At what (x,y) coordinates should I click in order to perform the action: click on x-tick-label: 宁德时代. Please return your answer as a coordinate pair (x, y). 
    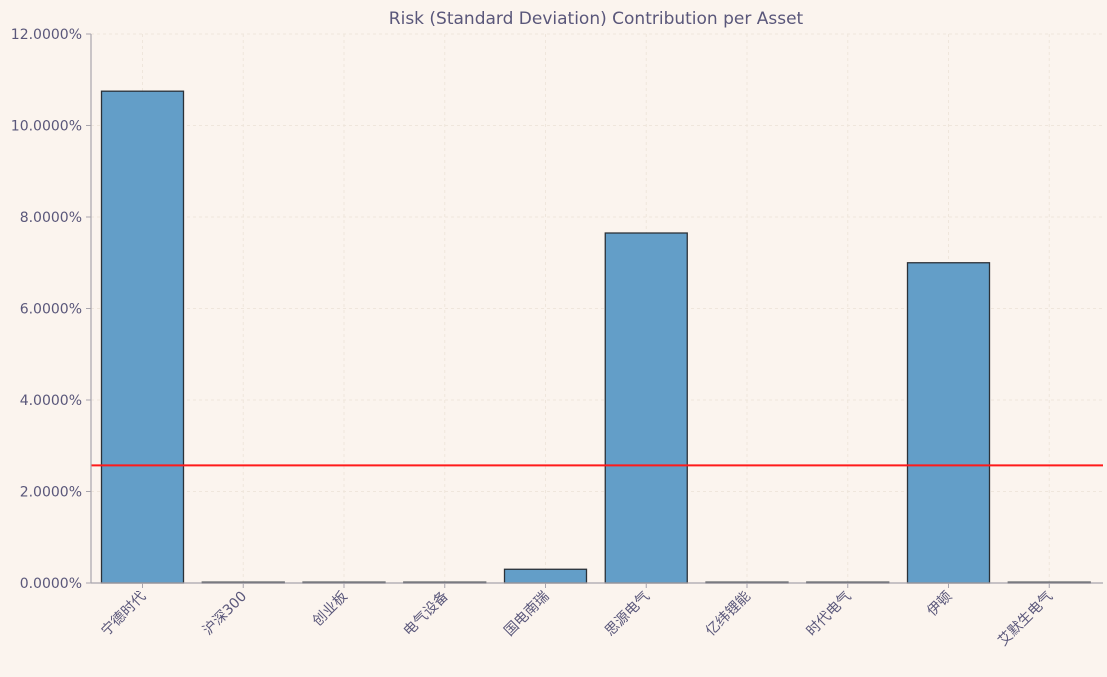
    Looking at the image, I should click on (124, 614).